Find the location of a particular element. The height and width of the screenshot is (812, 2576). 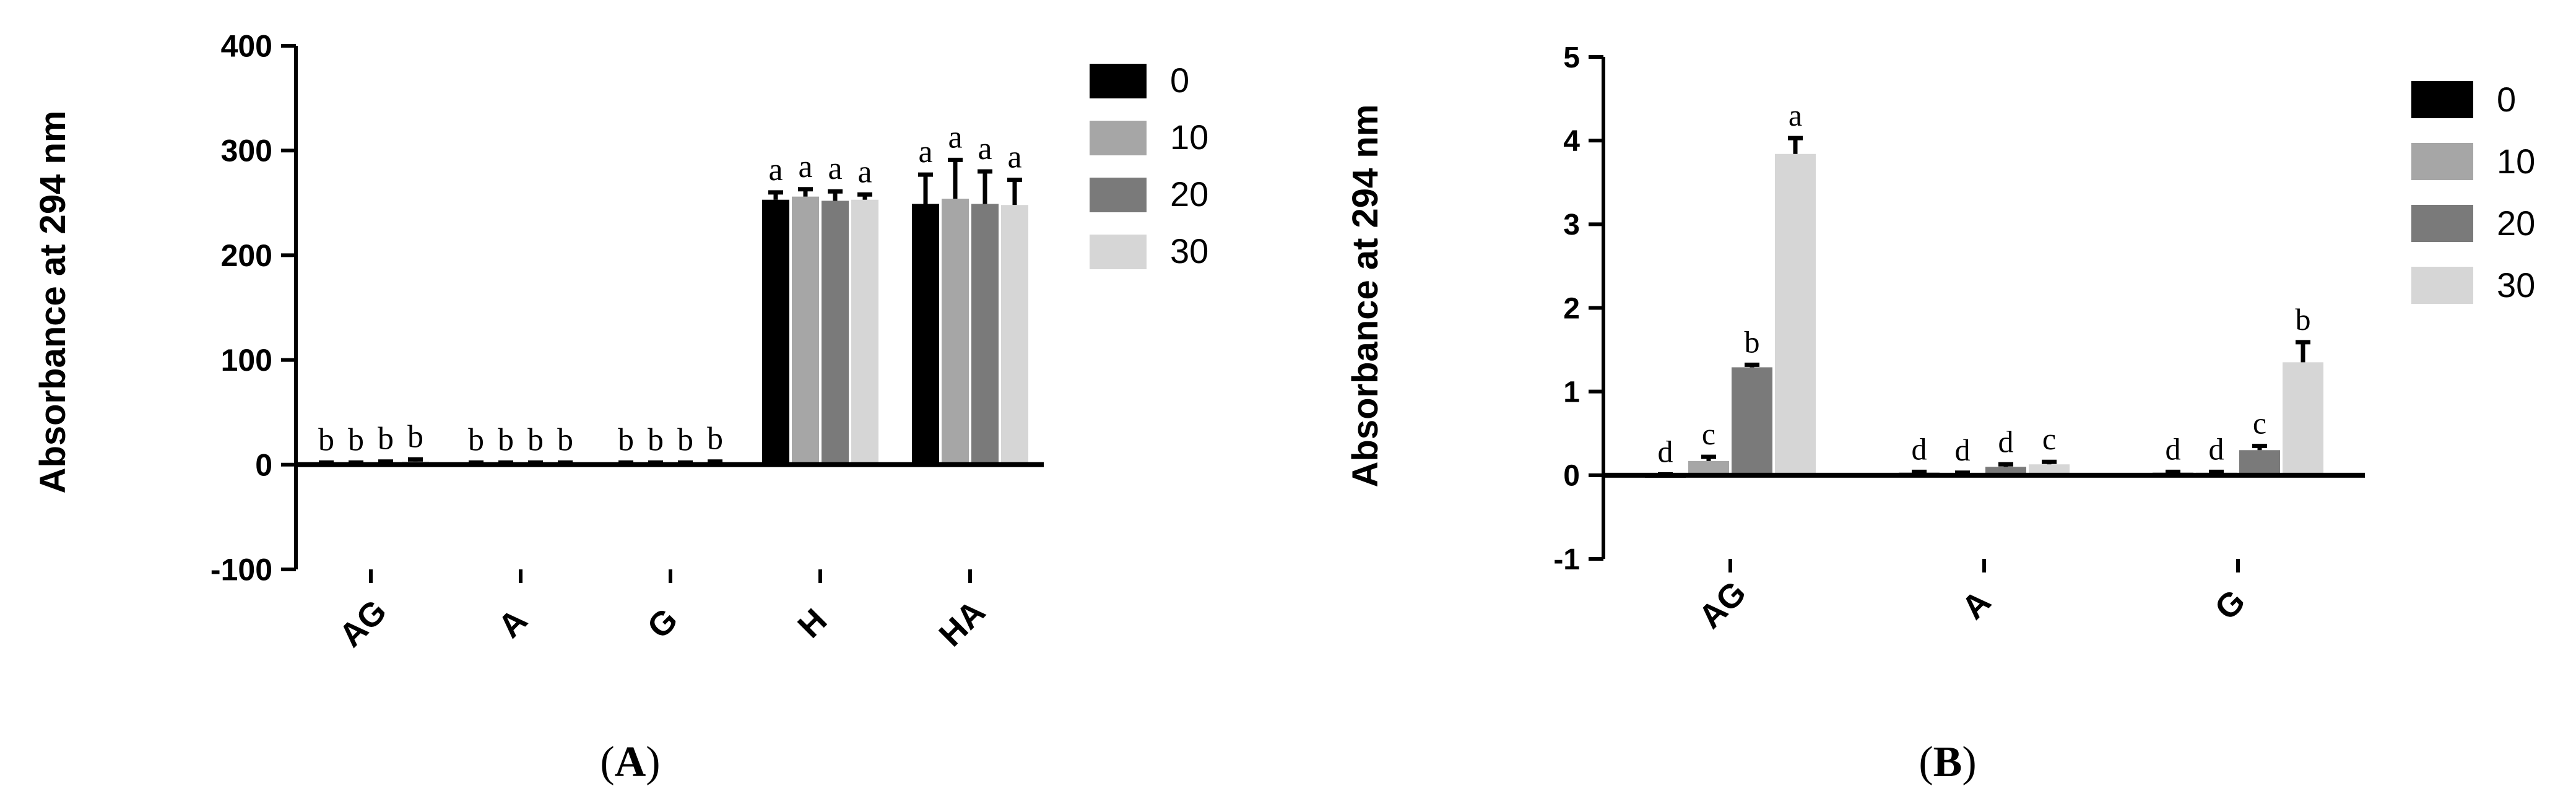

panel-a-caption: (A) is located at coordinates (630, 762).